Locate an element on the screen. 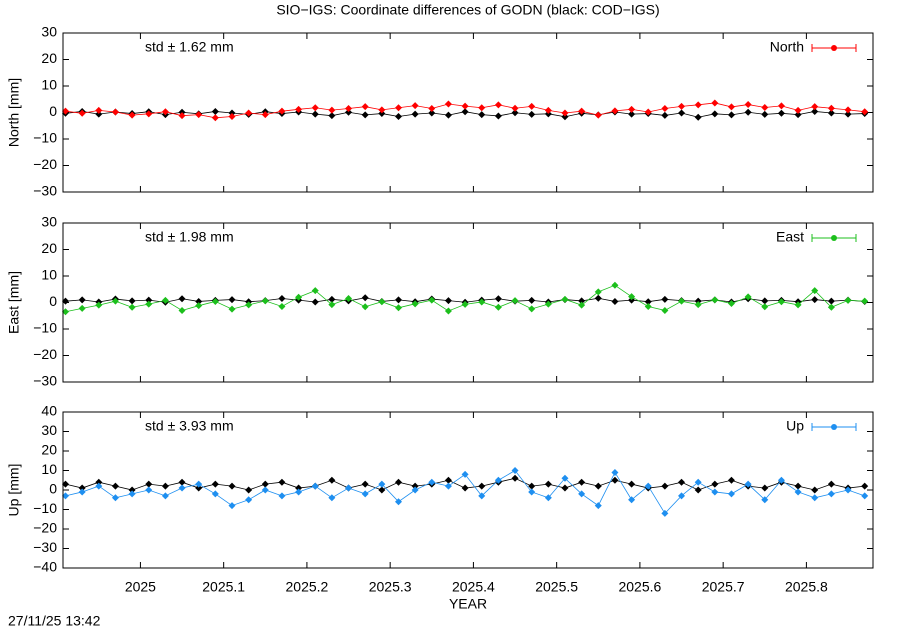  y-tick-label: −40 is located at coordinates (45, 567).